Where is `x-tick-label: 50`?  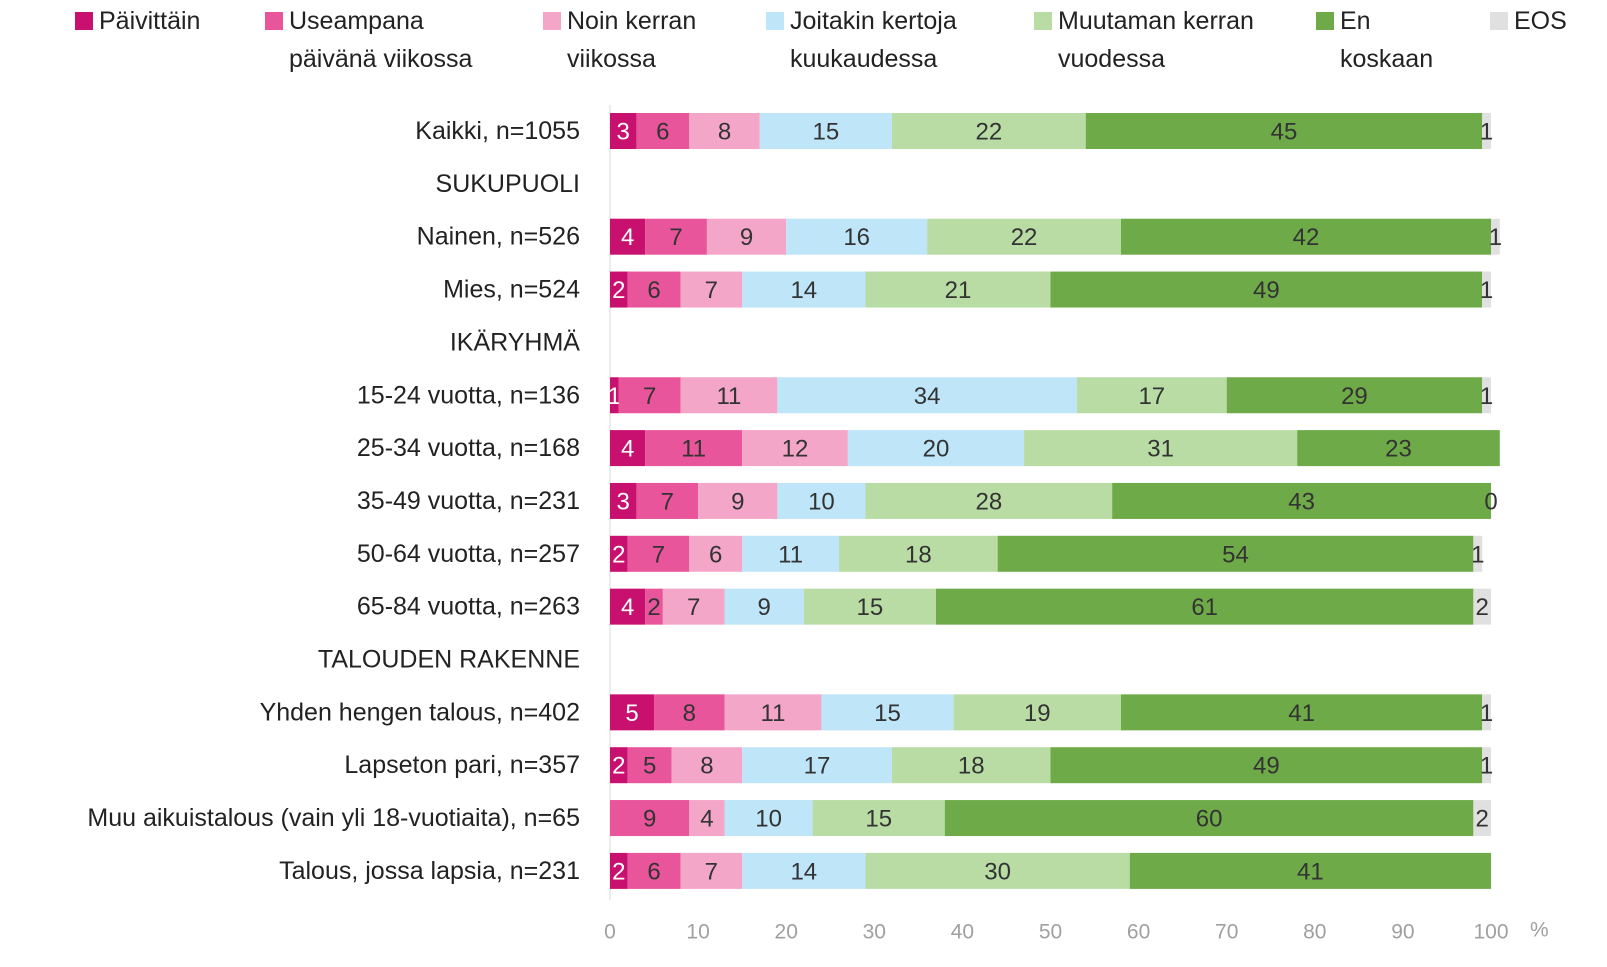 x-tick-label: 50 is located at coordinates (1050, 932).